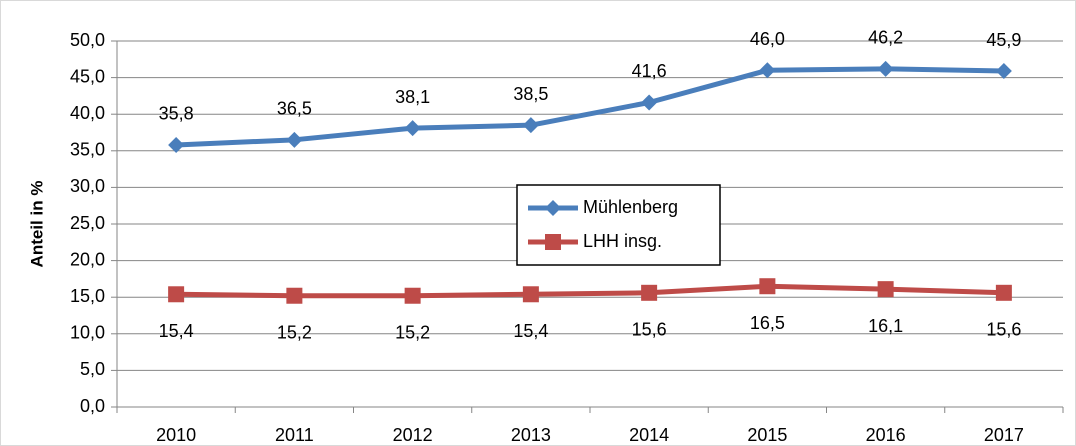 Image resolution: width=1076 pixels, height=446 pixels. What do you see at coordinates (1003, 40) in the screenshot?
I see `data-label: 45,9` at bounding box center [1003, 40].